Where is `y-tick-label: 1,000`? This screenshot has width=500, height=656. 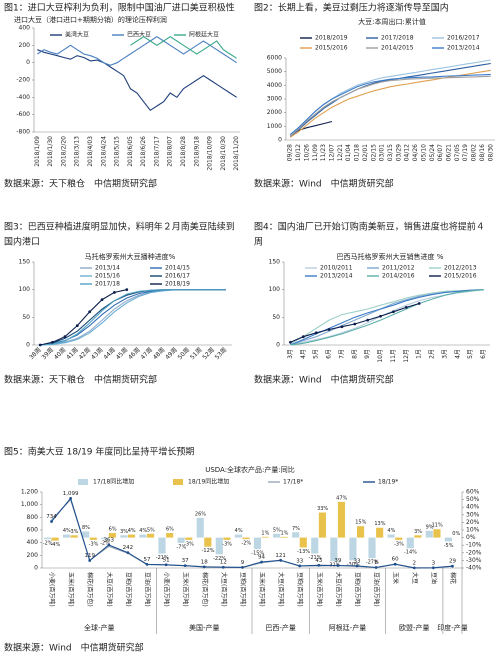 y-tick-label: 1,000 is located at coordinates (29, 504).